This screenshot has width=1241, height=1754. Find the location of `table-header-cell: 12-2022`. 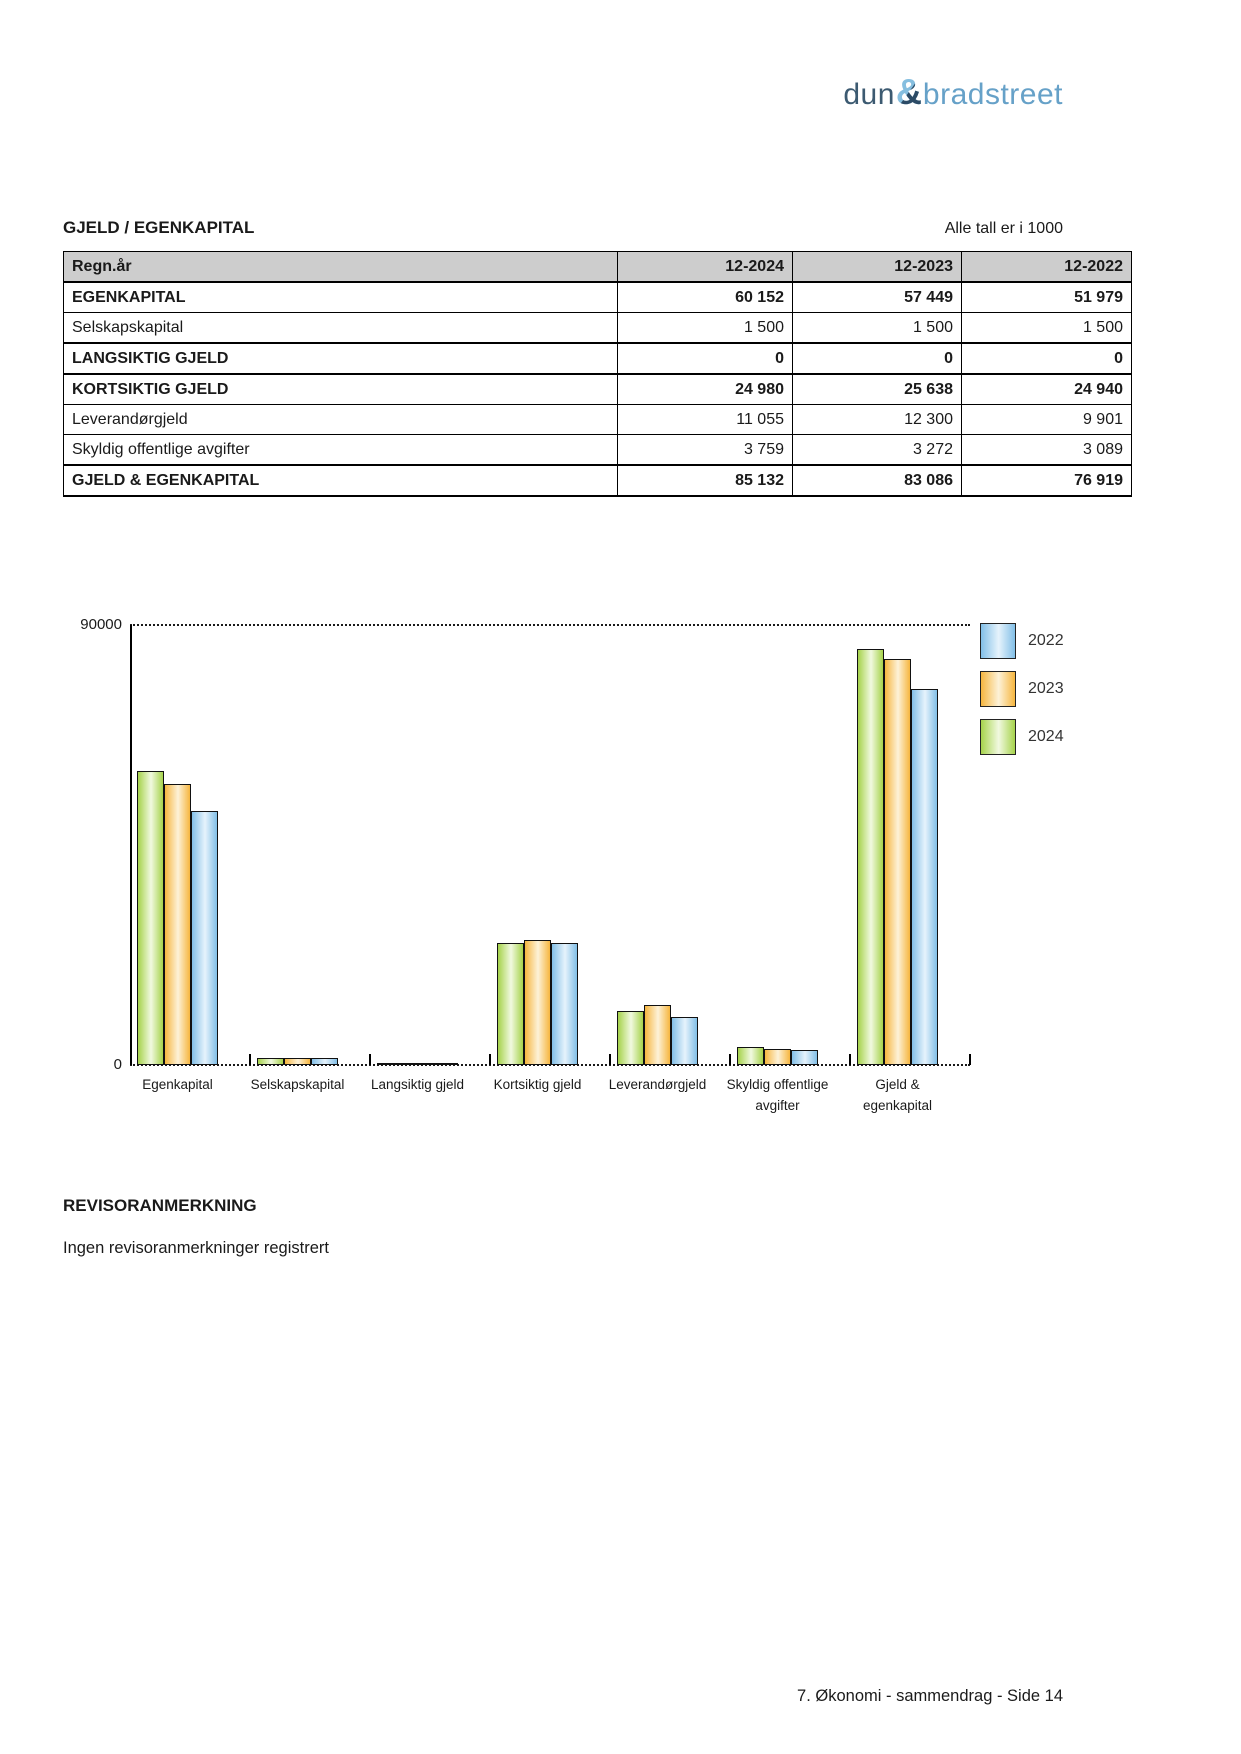

table-header-cell: 12-2022 is located at coordinates (1046, 267).